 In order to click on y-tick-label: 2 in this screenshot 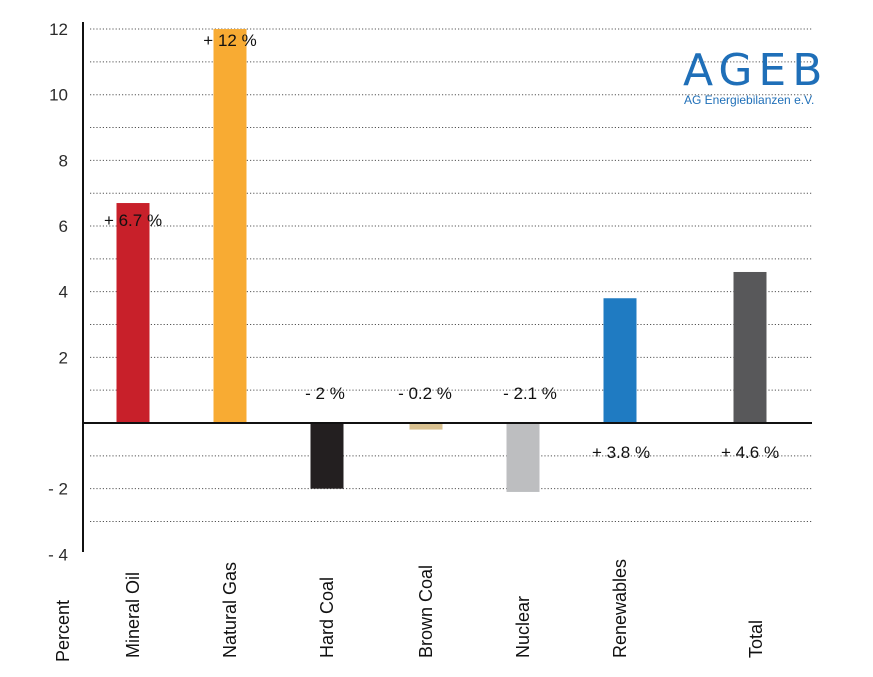, I will do `click(63, 357)`.